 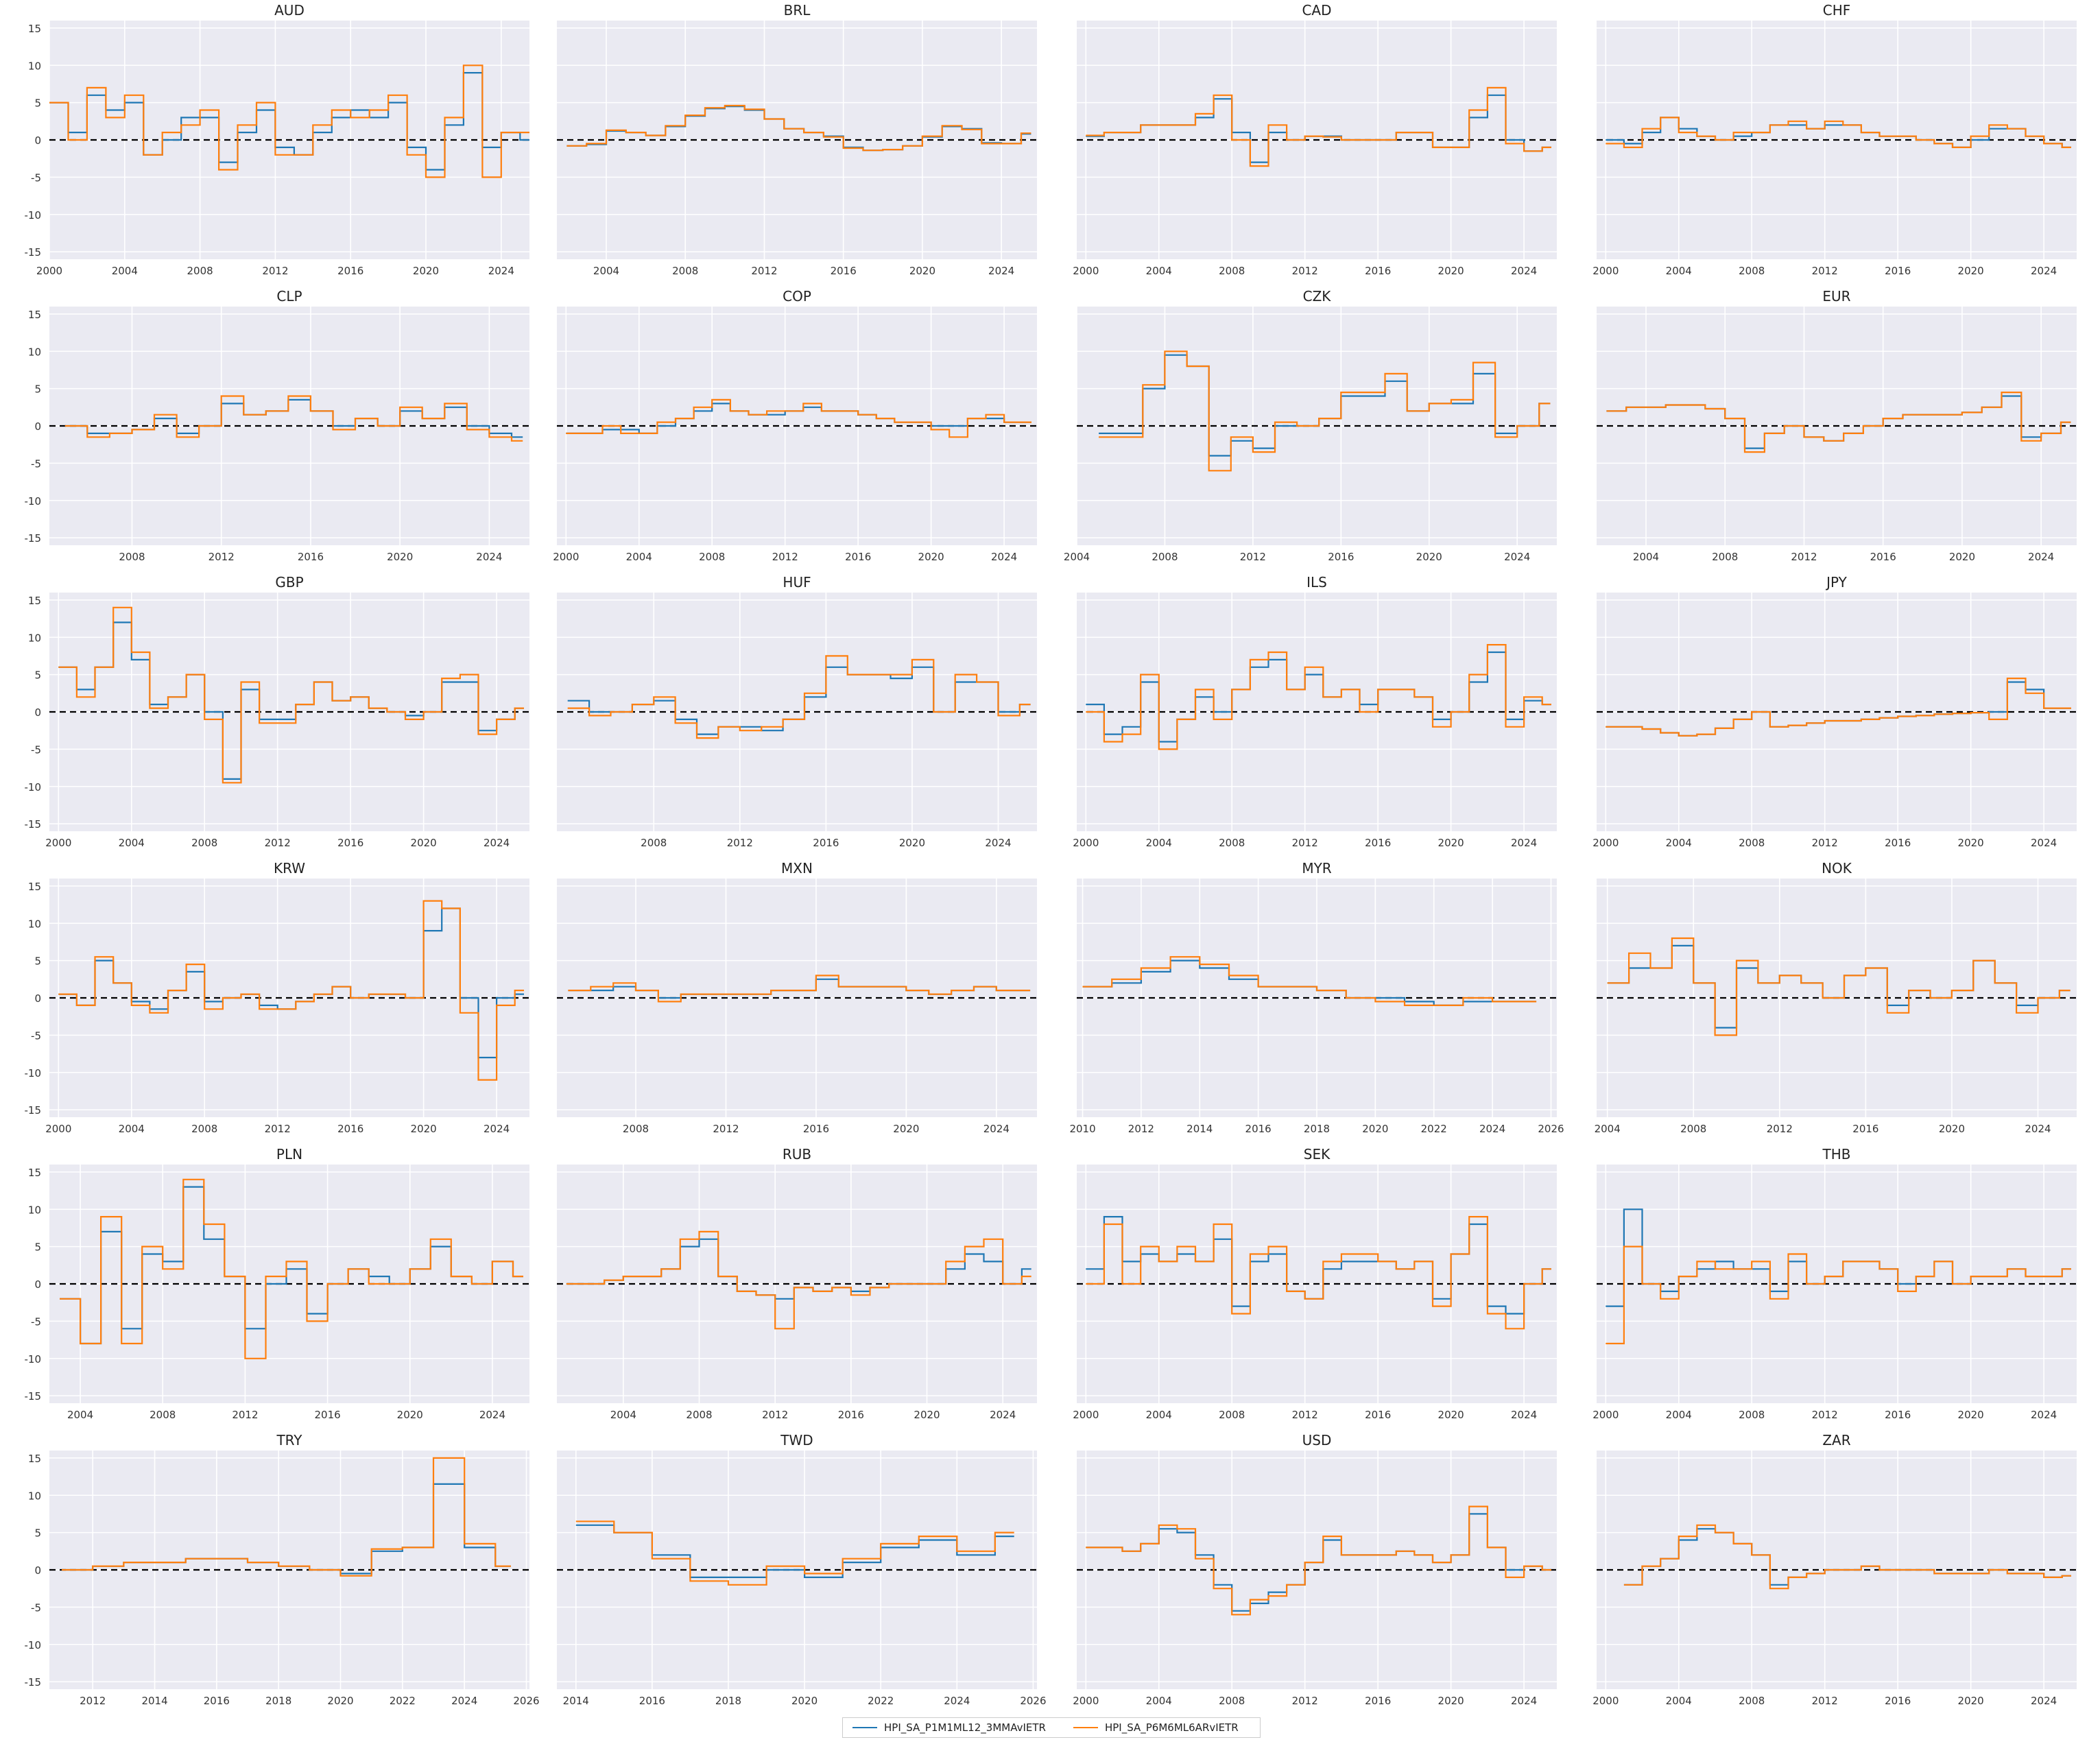 What do you see at coordinates (1836, 1440) in the screenshot?
I see `panel-title: ZAR` at bounding box center [1836, 1440].